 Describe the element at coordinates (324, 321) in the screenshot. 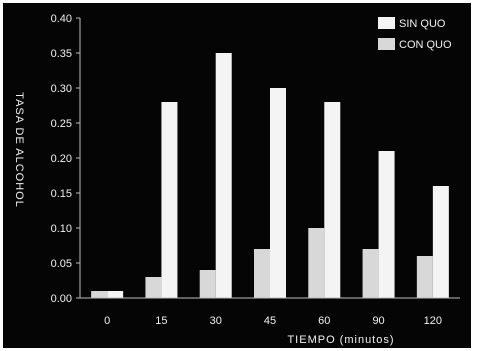

I see `x-tick-label: 60` at that location.